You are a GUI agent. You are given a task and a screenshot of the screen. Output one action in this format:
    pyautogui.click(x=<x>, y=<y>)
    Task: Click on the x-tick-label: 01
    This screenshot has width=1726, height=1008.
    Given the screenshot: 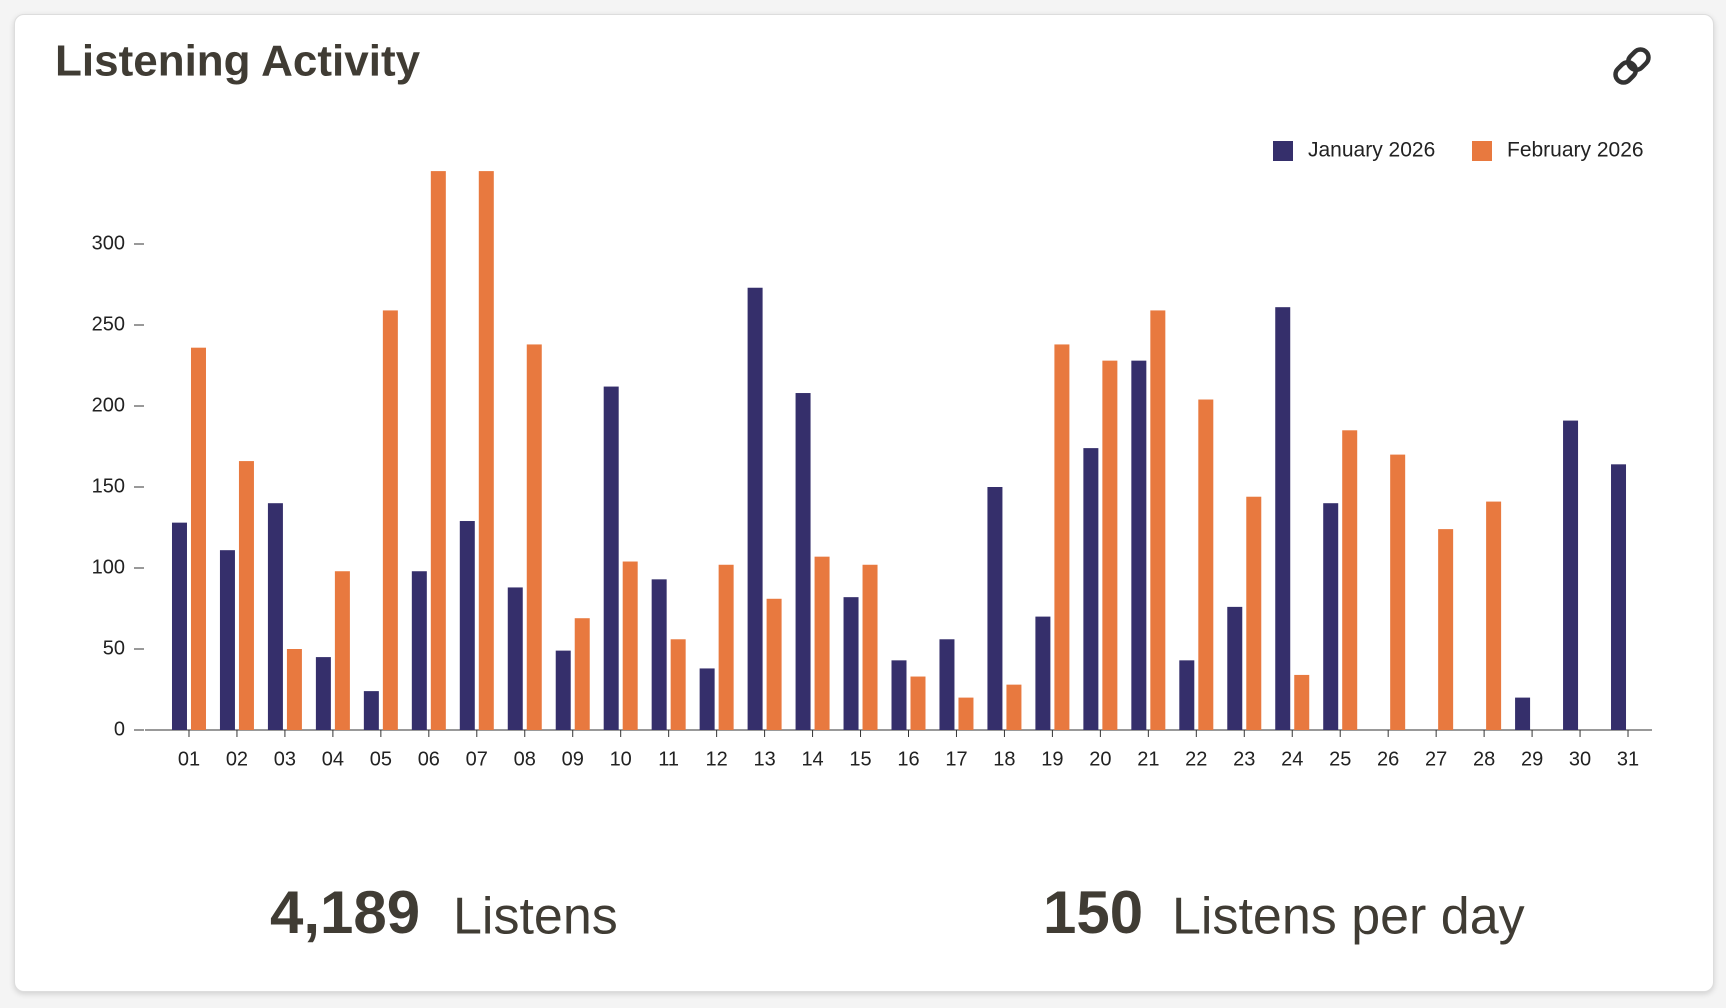 What is the action you would take?
    pyautogui.click(x=189, y=759)
    